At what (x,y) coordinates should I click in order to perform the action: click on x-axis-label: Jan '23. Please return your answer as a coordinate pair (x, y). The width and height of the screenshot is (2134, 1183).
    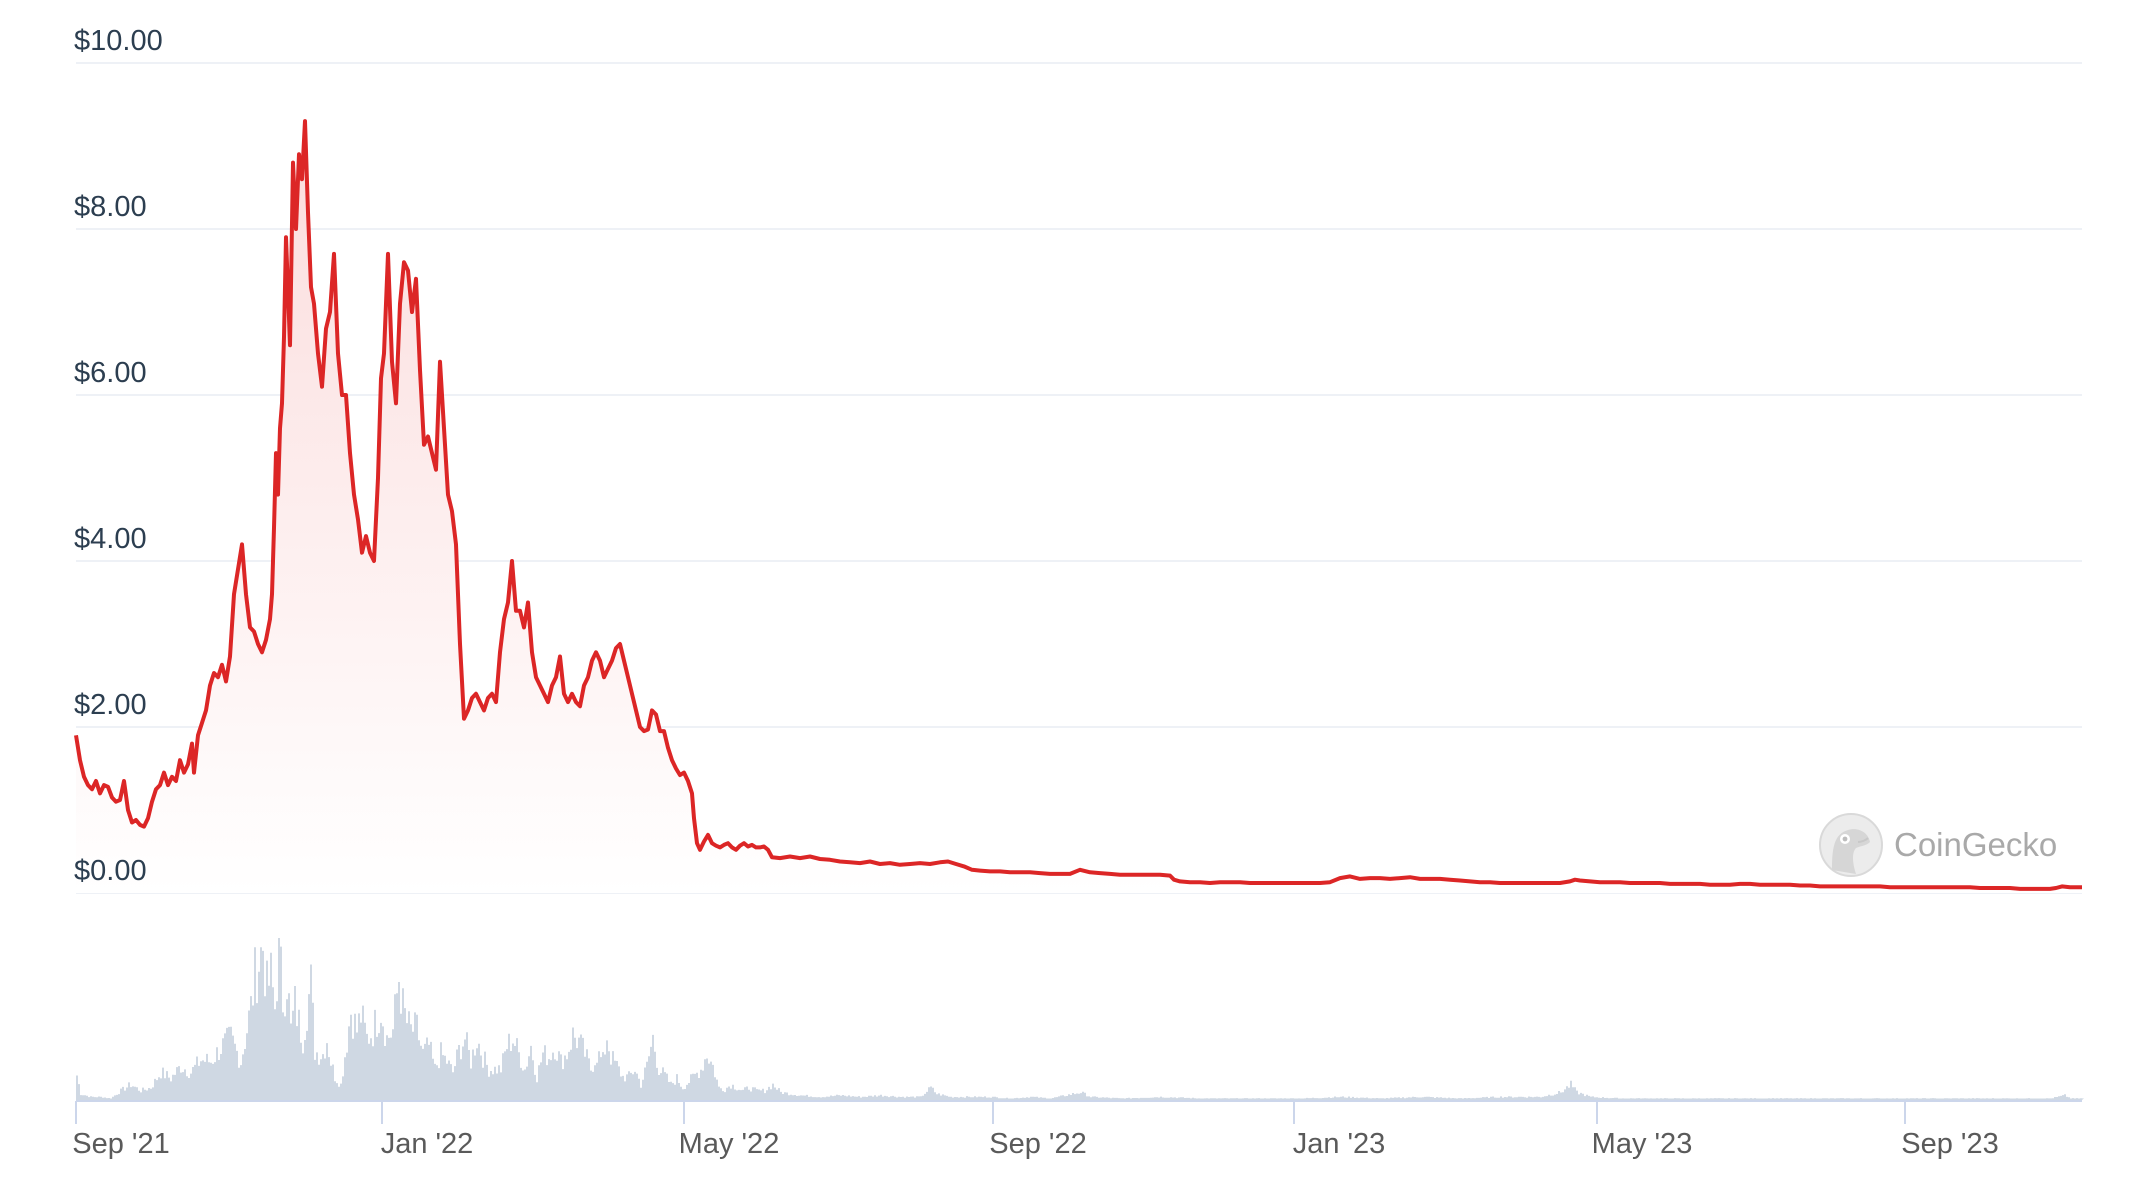
    Looking at the image, I should click on (1339, 1144).